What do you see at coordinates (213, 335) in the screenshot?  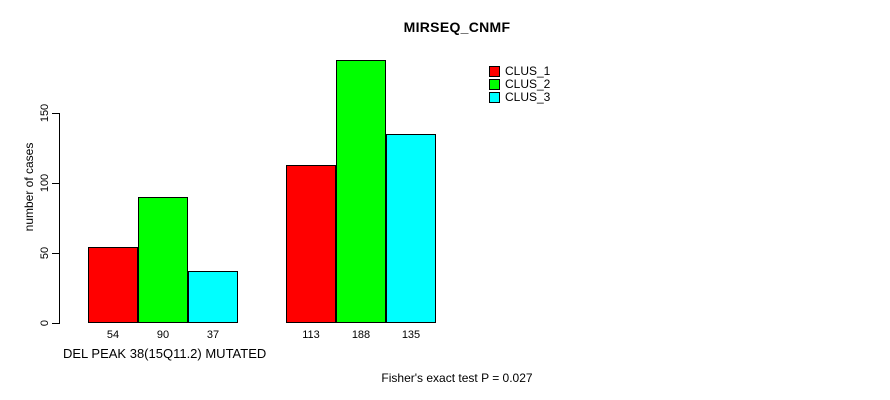 I see `bar-value-label: 37` at bounding box center [213, 335].